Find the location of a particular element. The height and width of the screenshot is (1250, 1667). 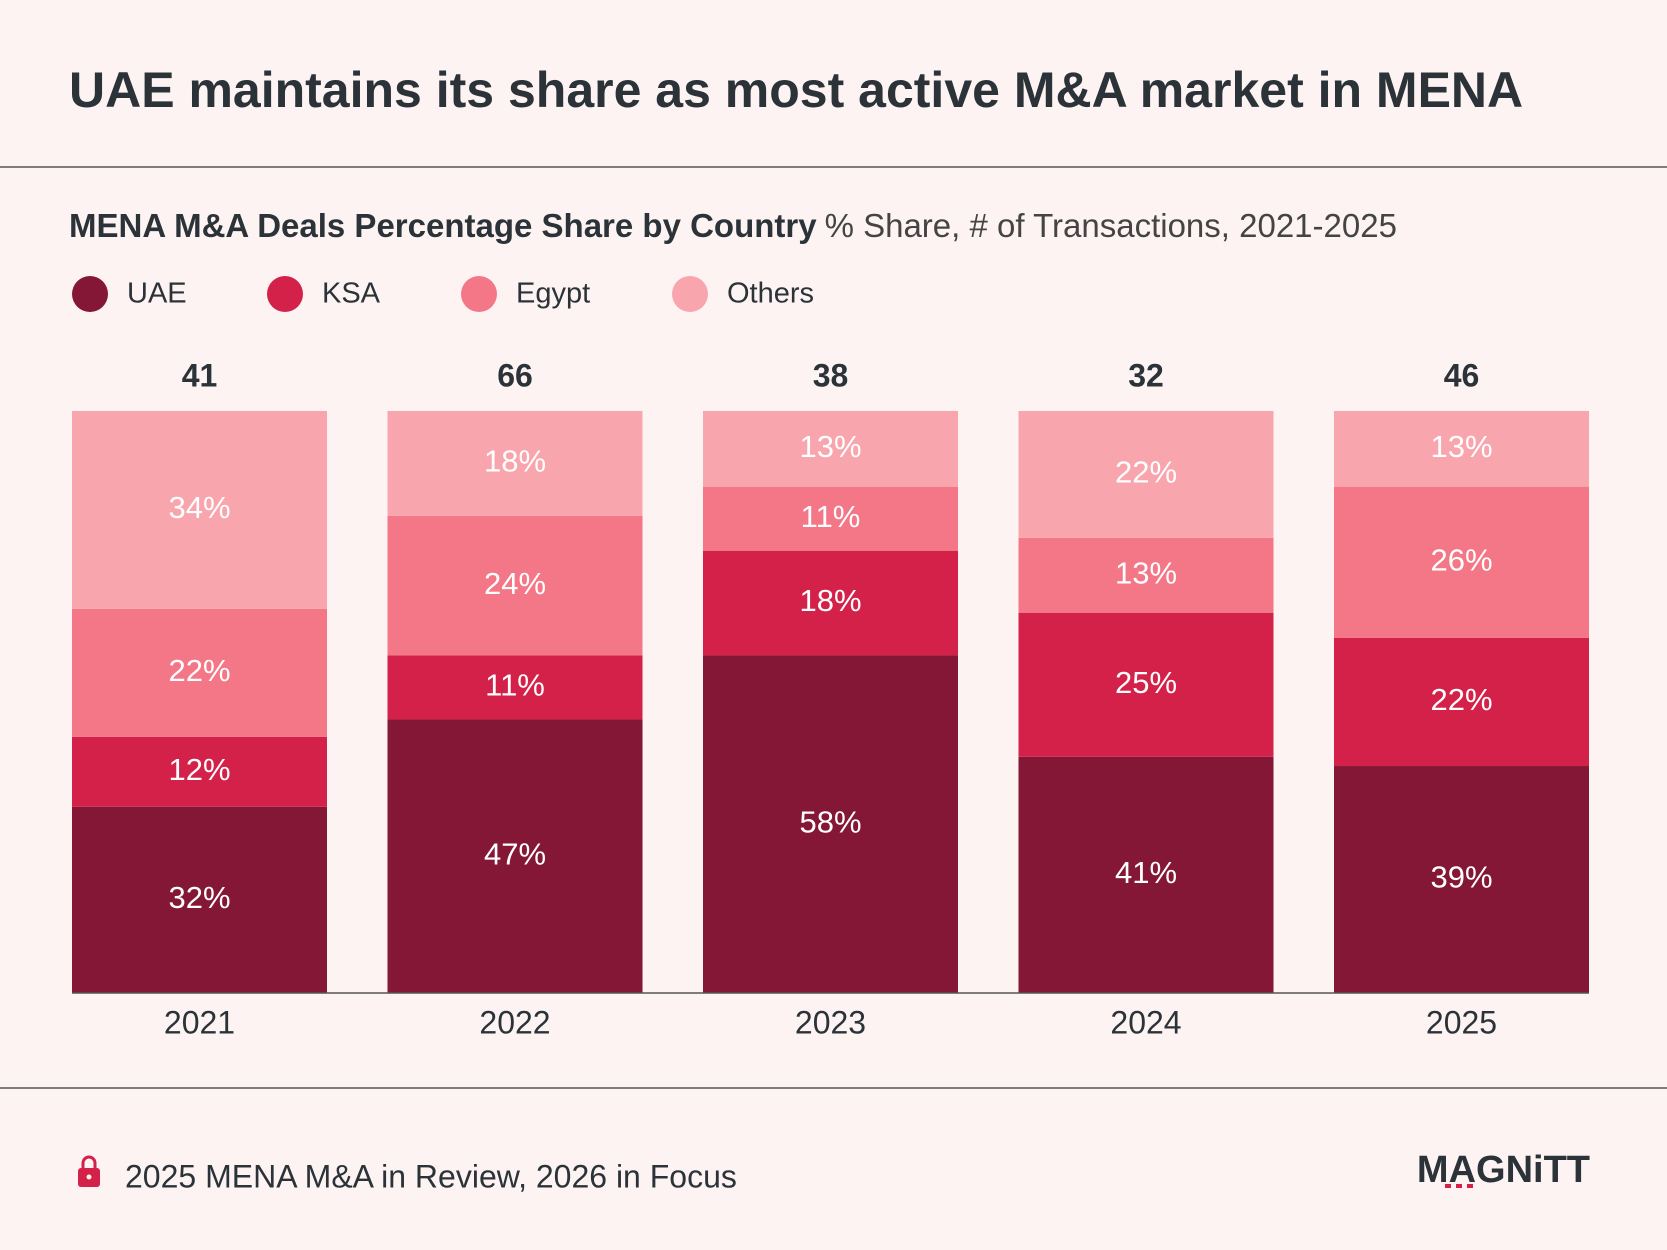

total-label: 46 is located at coordinates (1462, 375).